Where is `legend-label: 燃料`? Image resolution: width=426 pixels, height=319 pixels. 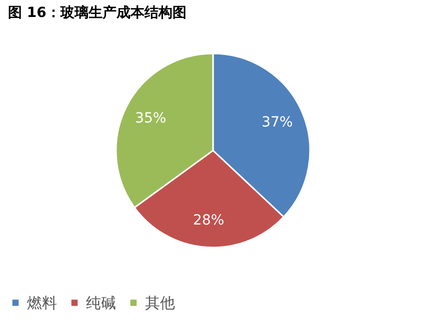 legend-label: 燃料 is located at coordinates (42, 303).